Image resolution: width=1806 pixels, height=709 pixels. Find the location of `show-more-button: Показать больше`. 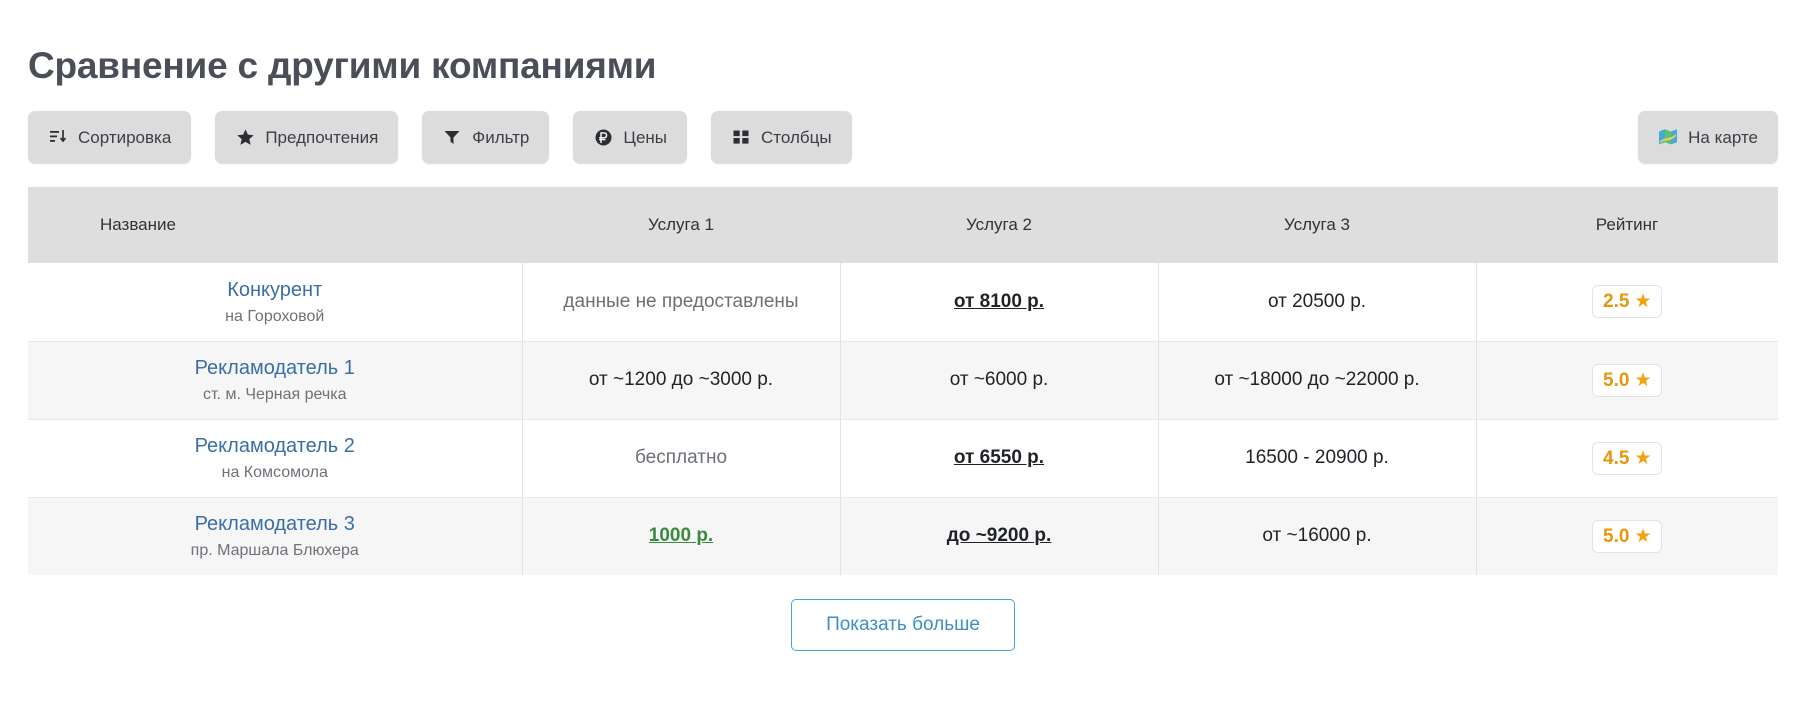

show-more-button: Показать больше is located at coordinates (903, 625).